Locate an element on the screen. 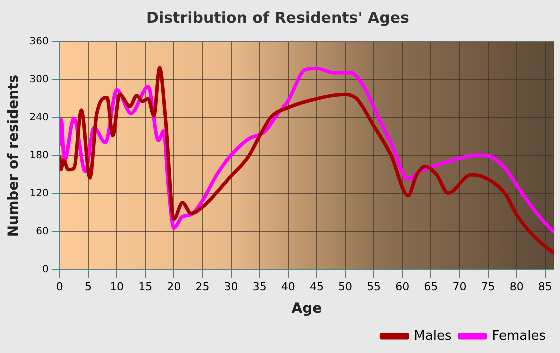  y-tick-label: 300 is located at coordinates (39, 80).